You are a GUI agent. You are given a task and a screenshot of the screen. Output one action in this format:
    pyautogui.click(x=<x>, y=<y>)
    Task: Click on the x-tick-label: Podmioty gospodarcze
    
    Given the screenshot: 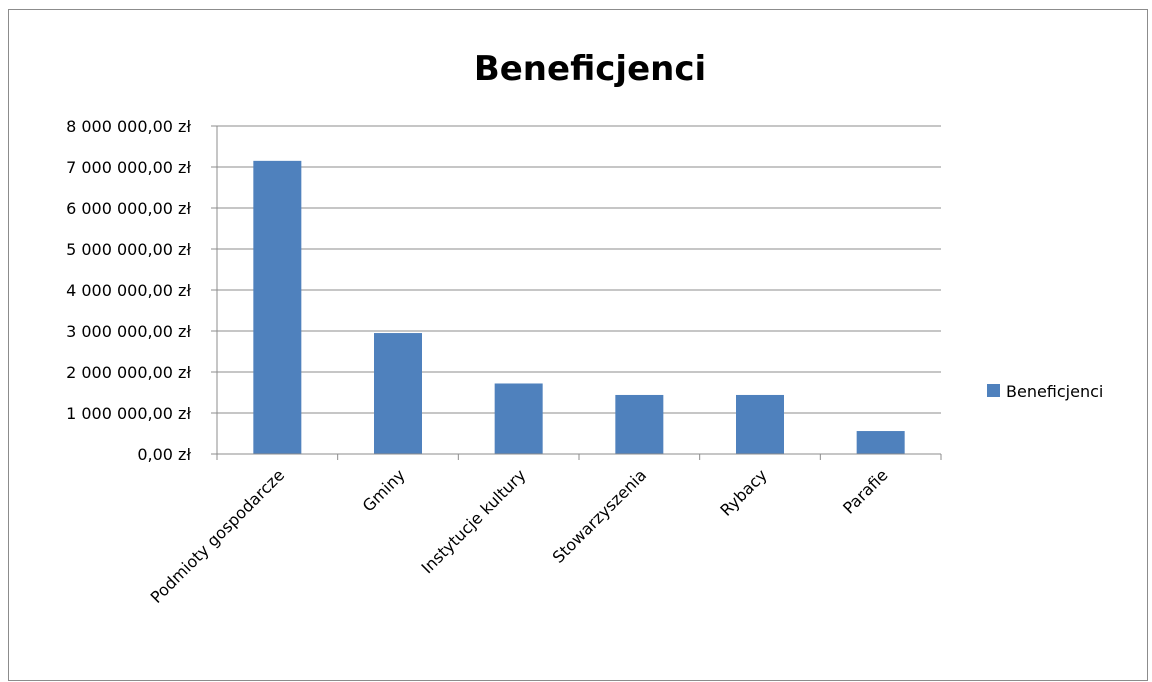 What is the action you would take?
    pyautogui.click(x=218, y=536)
    